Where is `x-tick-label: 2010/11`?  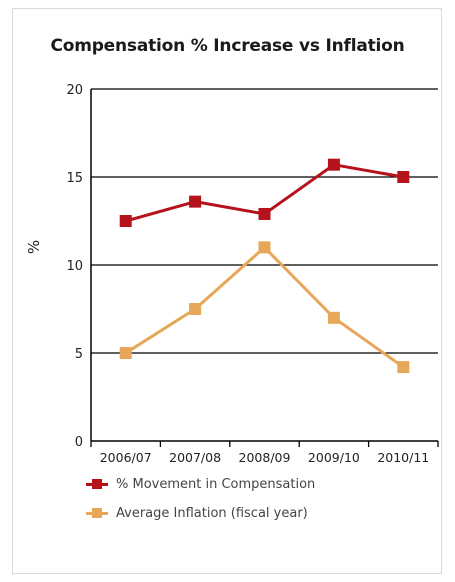 x-tick-label: 2010/11 is located at coordinates (403, 457).